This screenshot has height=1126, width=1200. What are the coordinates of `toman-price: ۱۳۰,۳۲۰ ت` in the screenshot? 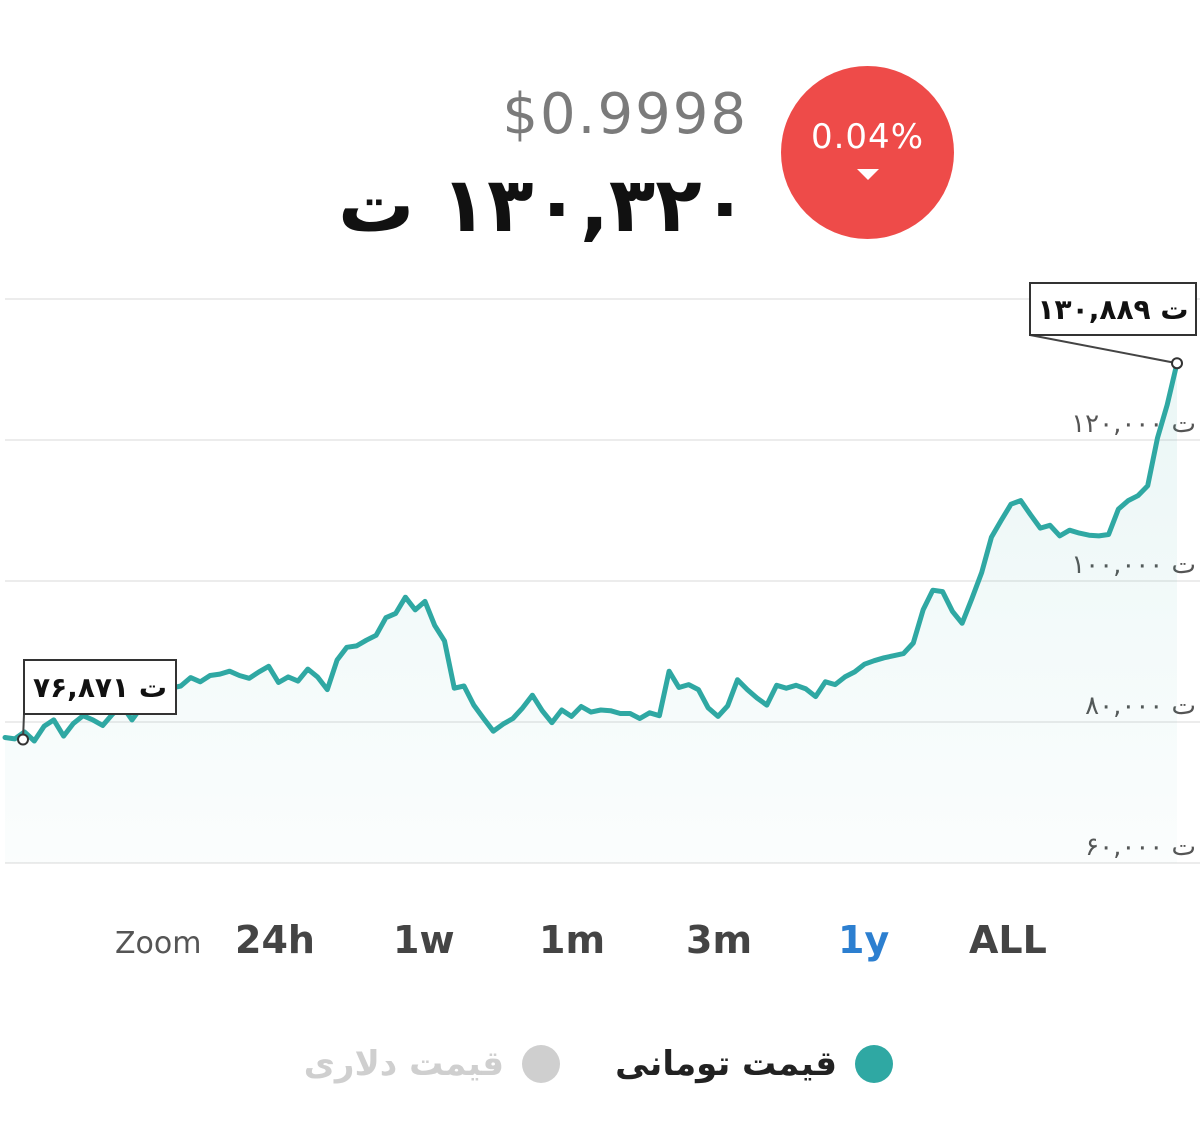 It's located at (542, 204).